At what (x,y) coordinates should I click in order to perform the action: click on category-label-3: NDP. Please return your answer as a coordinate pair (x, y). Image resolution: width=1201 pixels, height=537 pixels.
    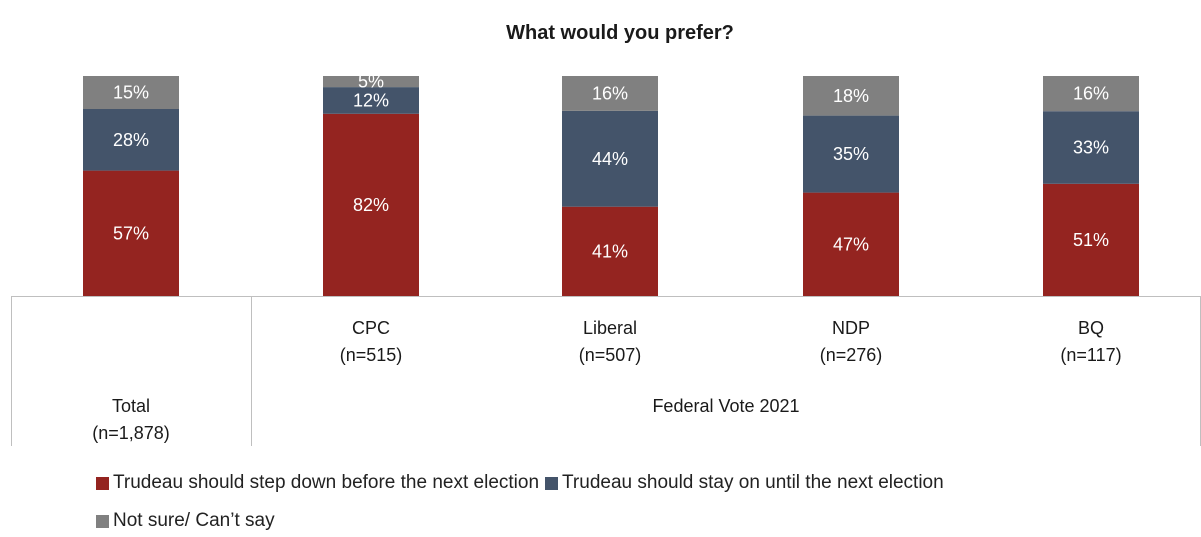
    Looking at the image, I should click on (851, 328).